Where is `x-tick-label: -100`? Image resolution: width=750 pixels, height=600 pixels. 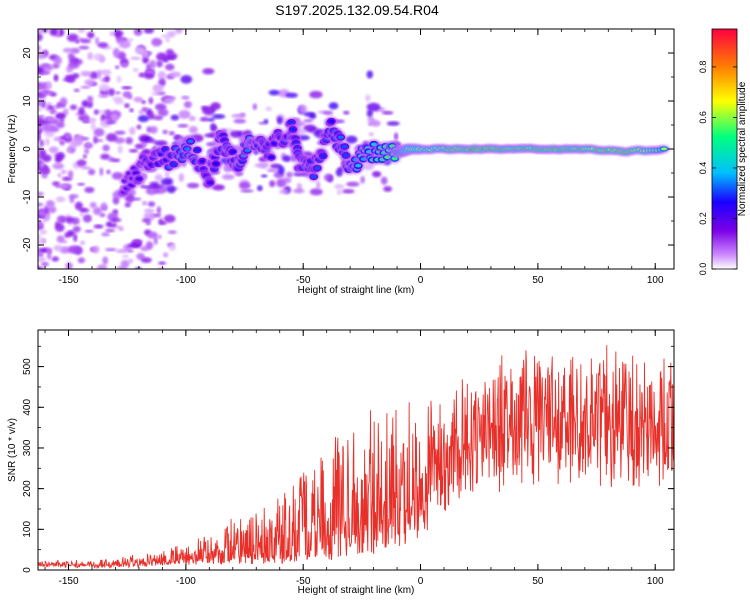 x-tick-label: -100 is located at coordinates (186, 581).